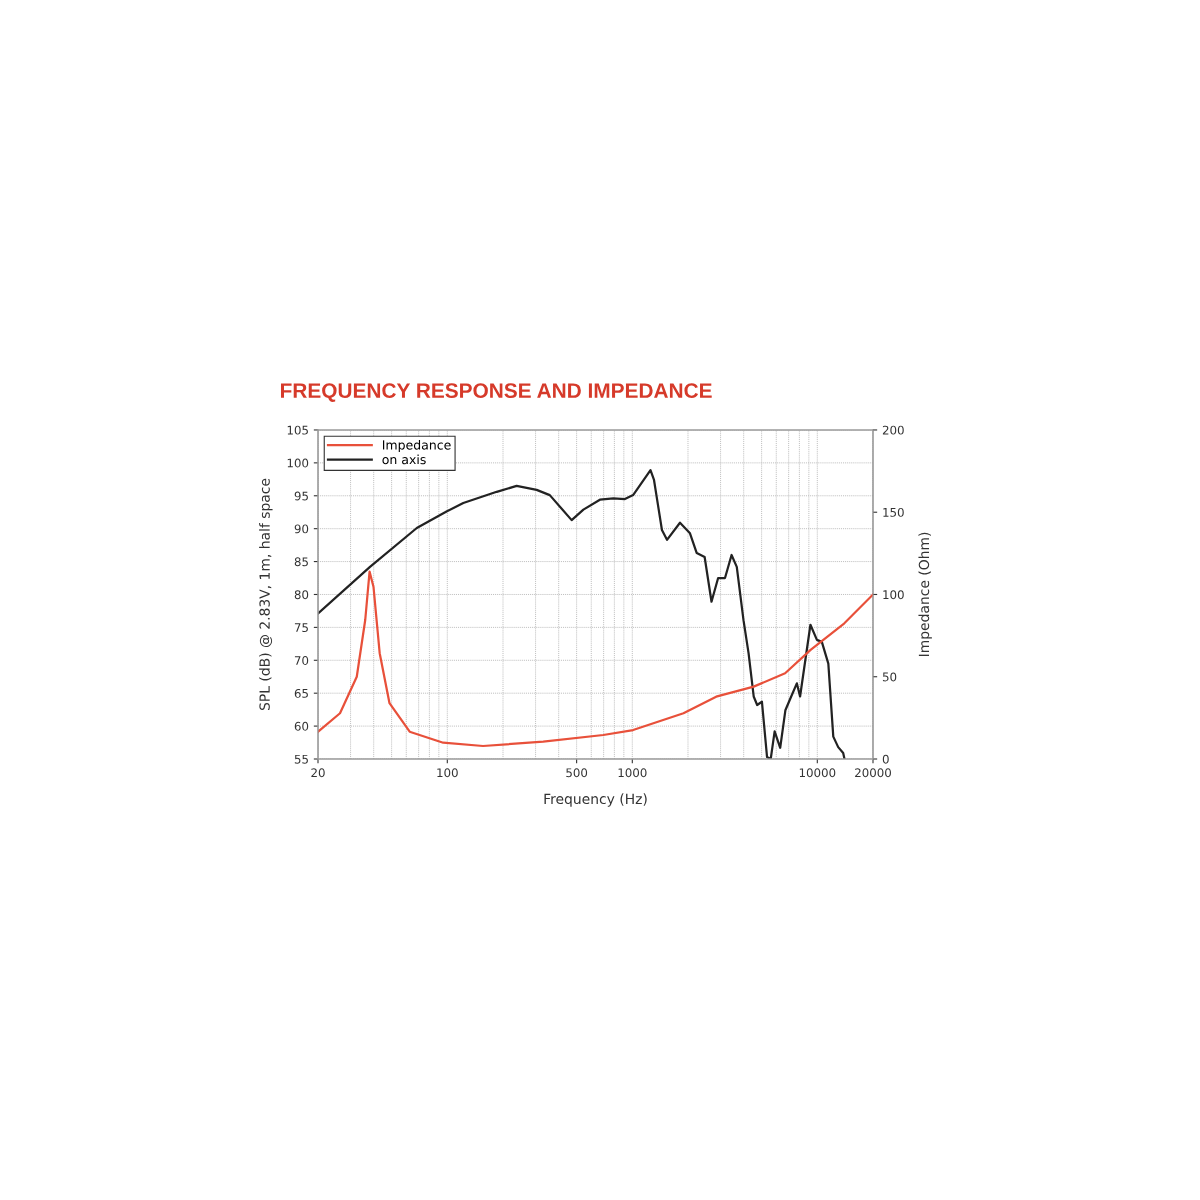 This screenshot has height=1200, width=1200. I want to click on x-tick-label: 100, so click(447, 773).